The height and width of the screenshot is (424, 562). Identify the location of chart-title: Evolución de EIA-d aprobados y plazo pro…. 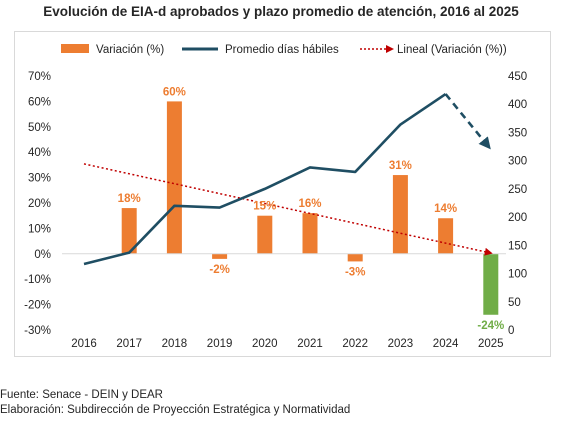
(281, 11).